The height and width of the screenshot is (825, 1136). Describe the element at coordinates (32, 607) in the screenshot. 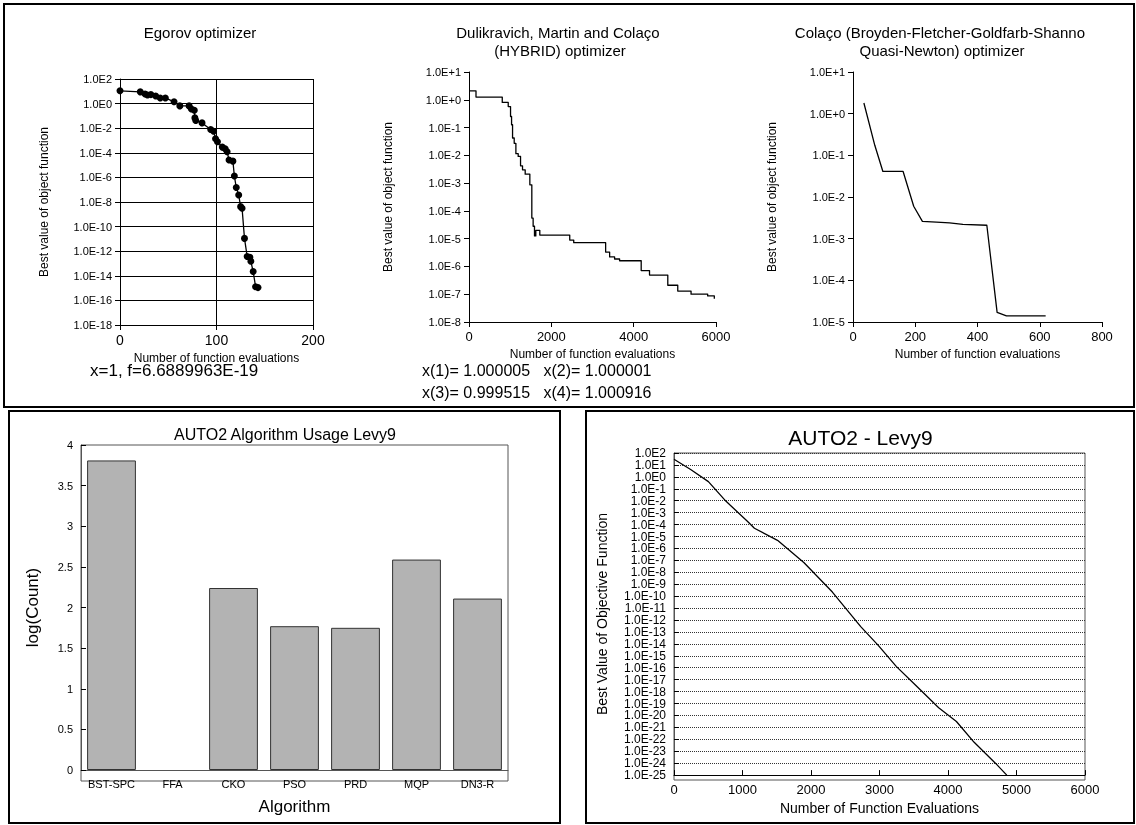

I see `y-axis-title: log(Count)` at that location.